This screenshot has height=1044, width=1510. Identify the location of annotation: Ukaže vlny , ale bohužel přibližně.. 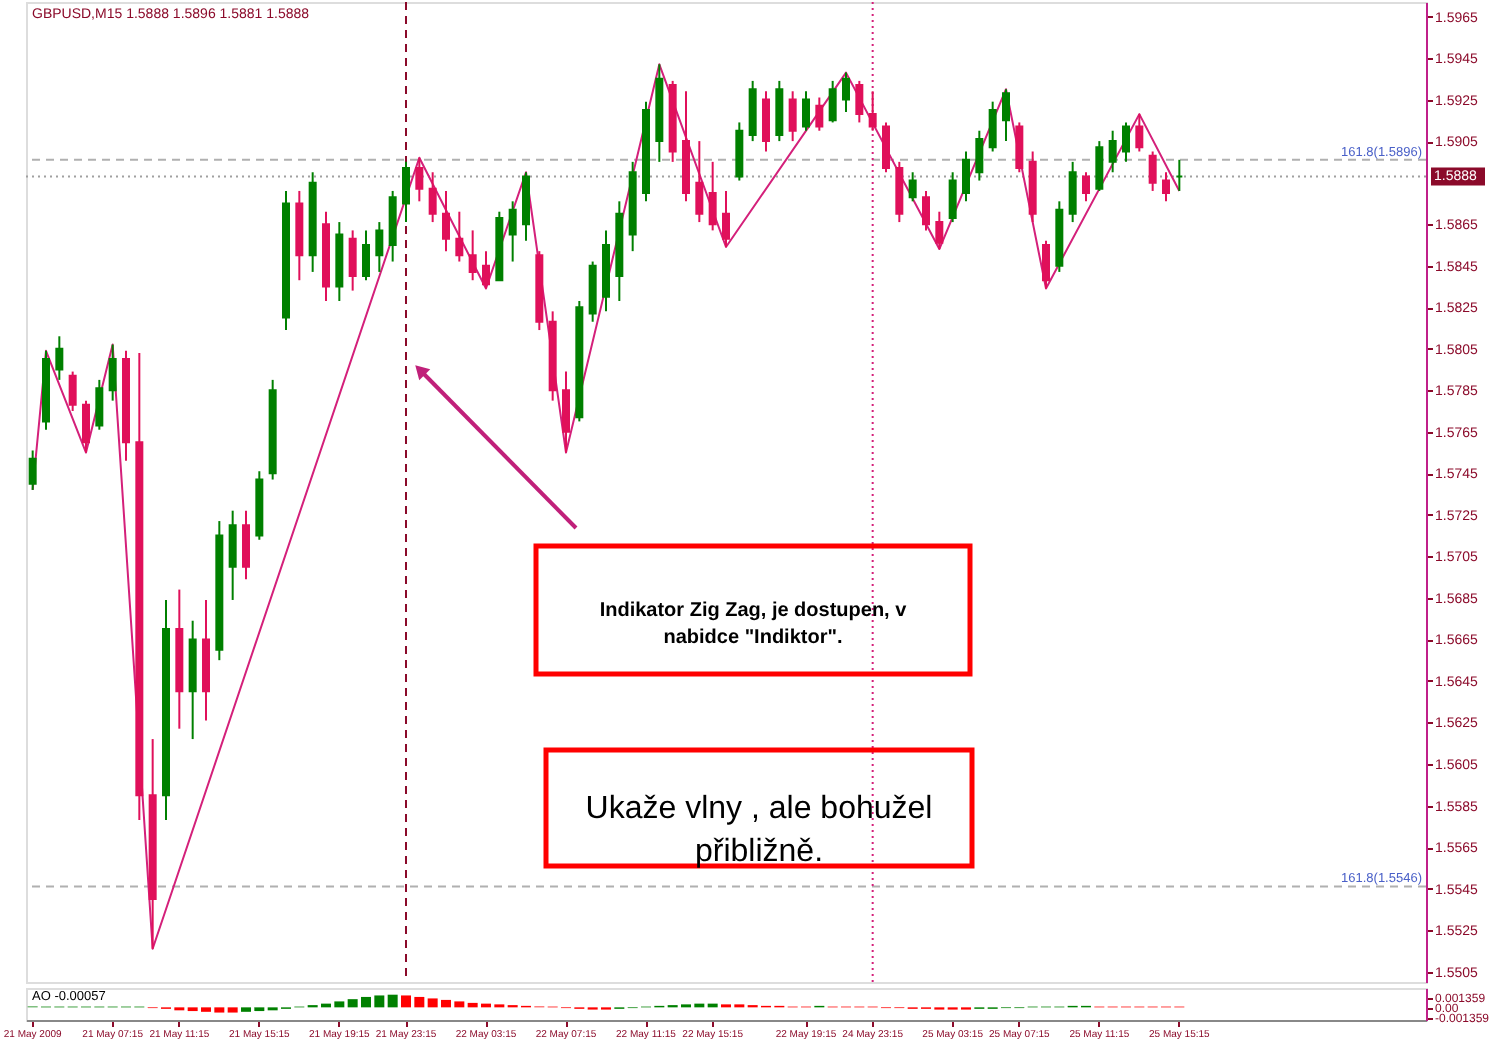
(759, 831).